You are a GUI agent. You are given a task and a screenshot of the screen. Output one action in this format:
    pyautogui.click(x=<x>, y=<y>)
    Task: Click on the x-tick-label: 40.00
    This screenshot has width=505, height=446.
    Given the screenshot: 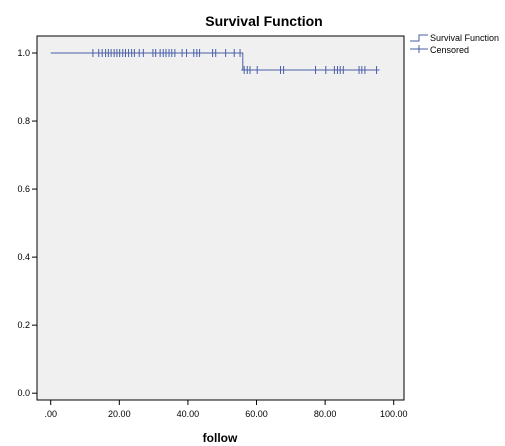 What is the action you would take?
    pyautogui.click(x=188, y=414)
    